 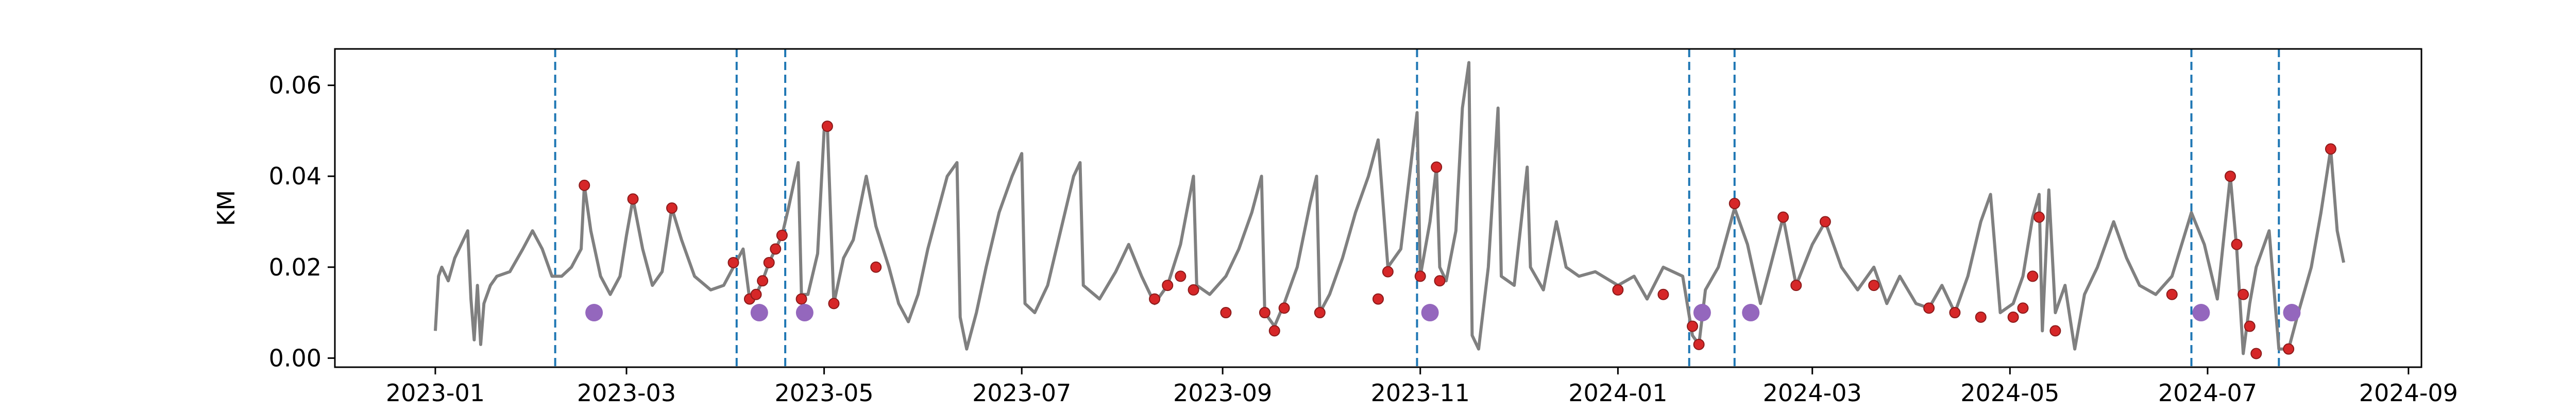 What do you see at coordinates (295, 358) in the screenshot?
I see `y-tick-label-0: 0.00` at bounding box center [295, 358].